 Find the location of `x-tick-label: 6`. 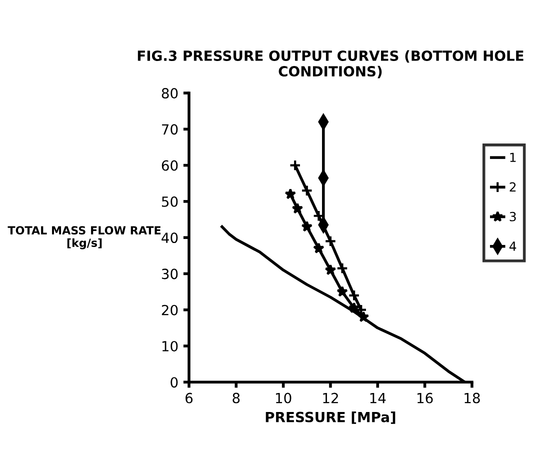

x-tick-label: 6 is located at coordinates (189, 398).